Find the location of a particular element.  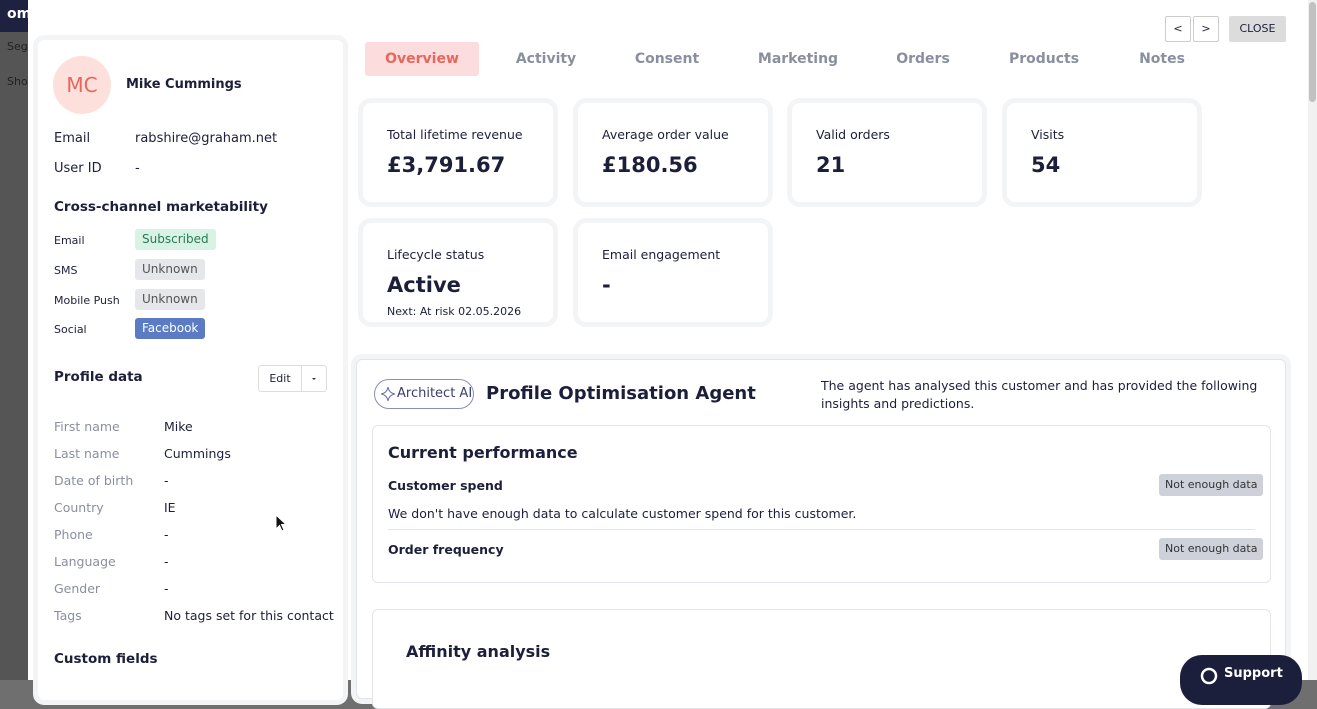

metric-card: Total lifetime revenue £3,791.67 is located at coordinates (458, 152).